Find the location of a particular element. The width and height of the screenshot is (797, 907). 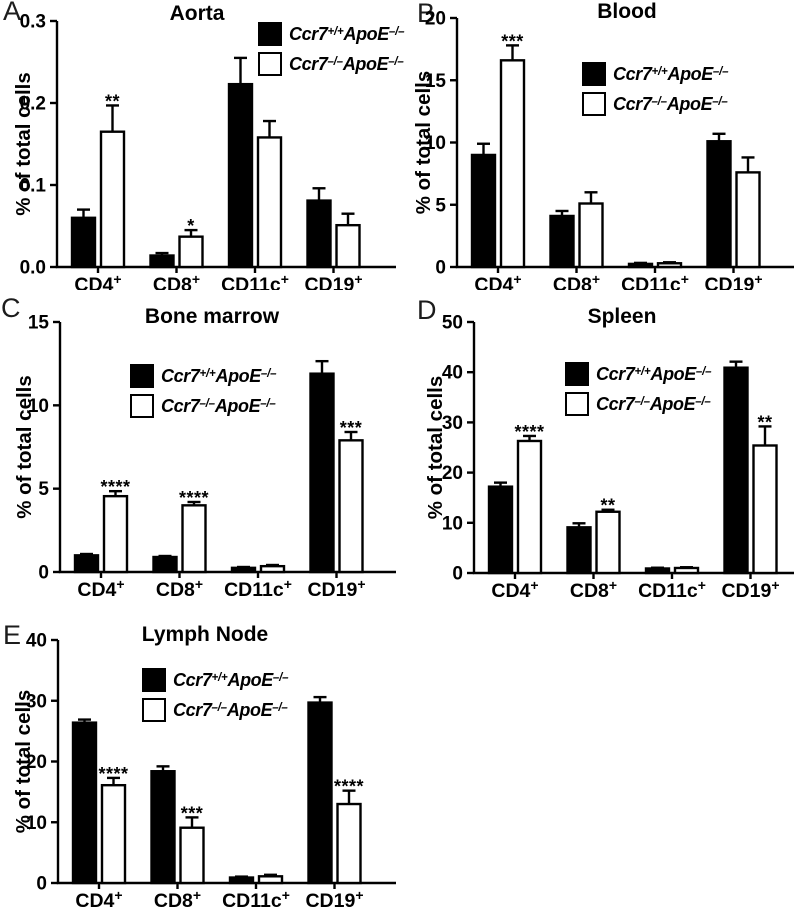

significance-stars: * is located at coordinates (191, 226).